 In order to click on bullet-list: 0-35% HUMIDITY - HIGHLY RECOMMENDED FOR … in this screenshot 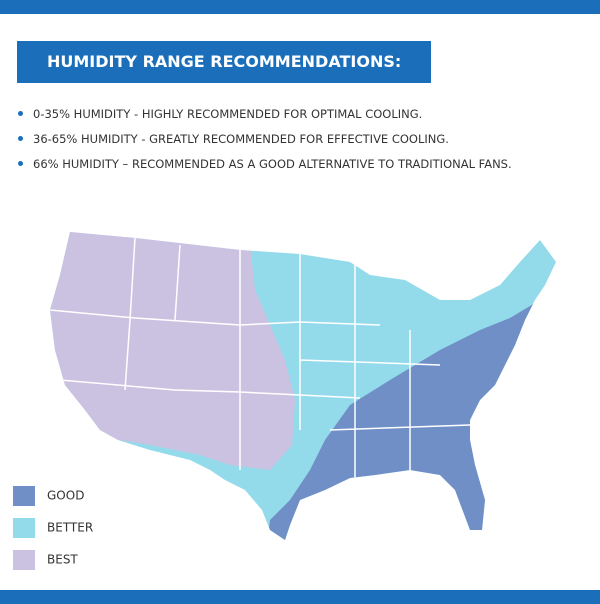, I will do `click(265, 143)`.